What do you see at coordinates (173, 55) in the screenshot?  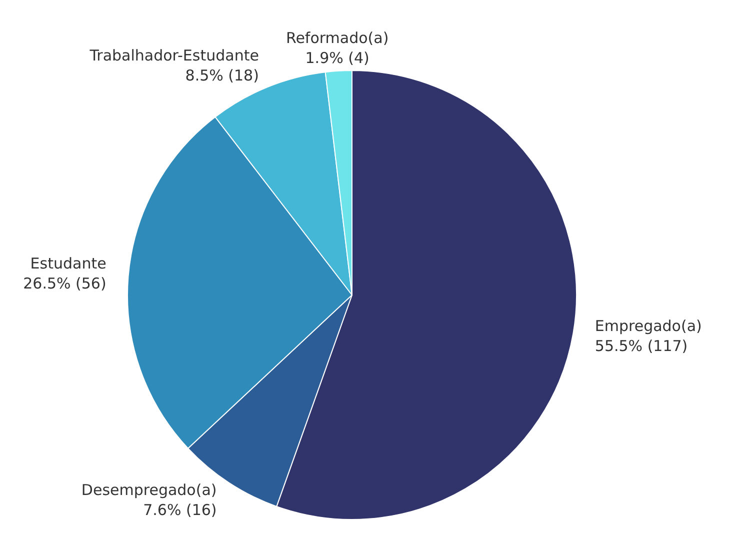 I see `slice-label: Trabalhador-Estudante` at bounding box center [173, 55].